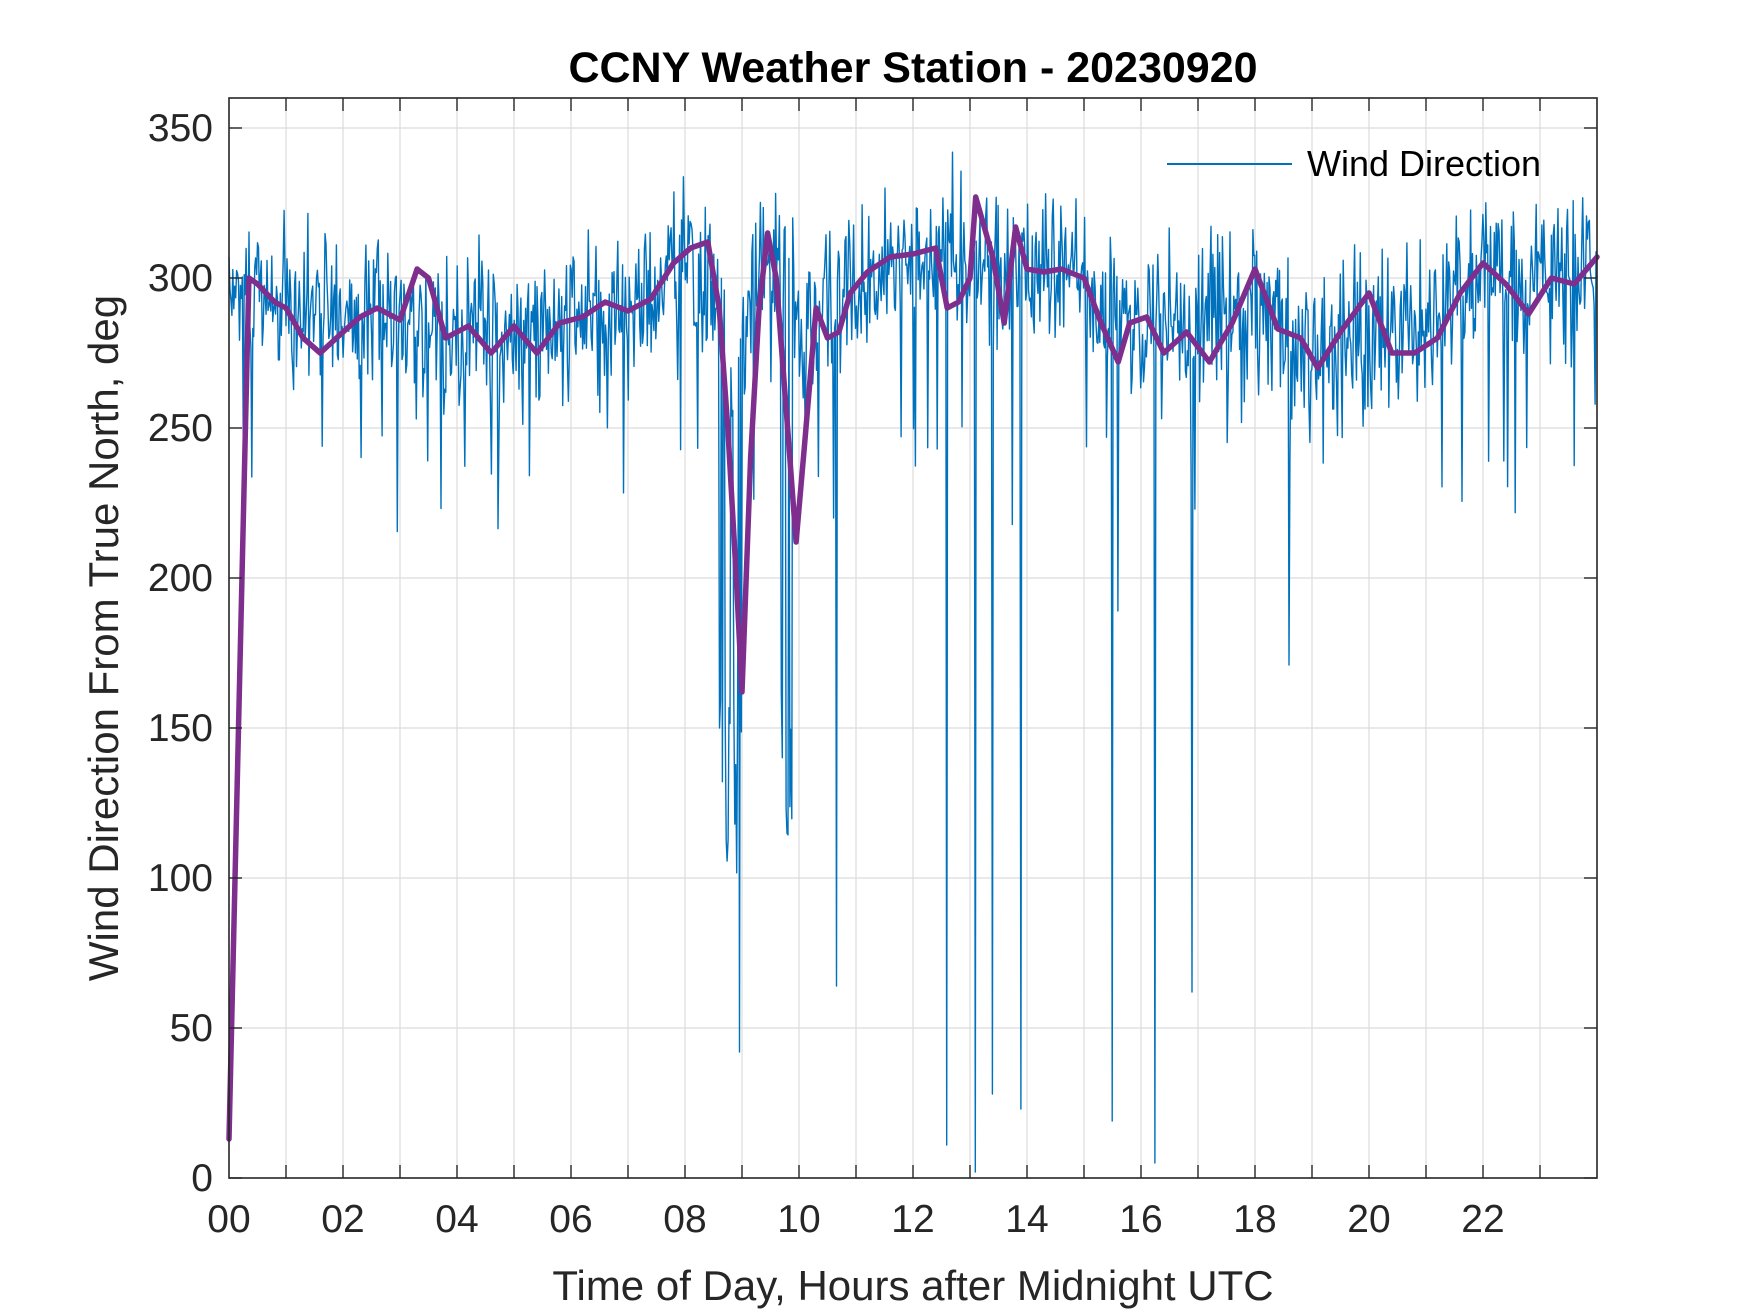 The width and height of the screenshot is (1750, 1313). Describe the element at coordinates (180, 578) in the screenshot. I see `y-tick-label: 200` at that location.